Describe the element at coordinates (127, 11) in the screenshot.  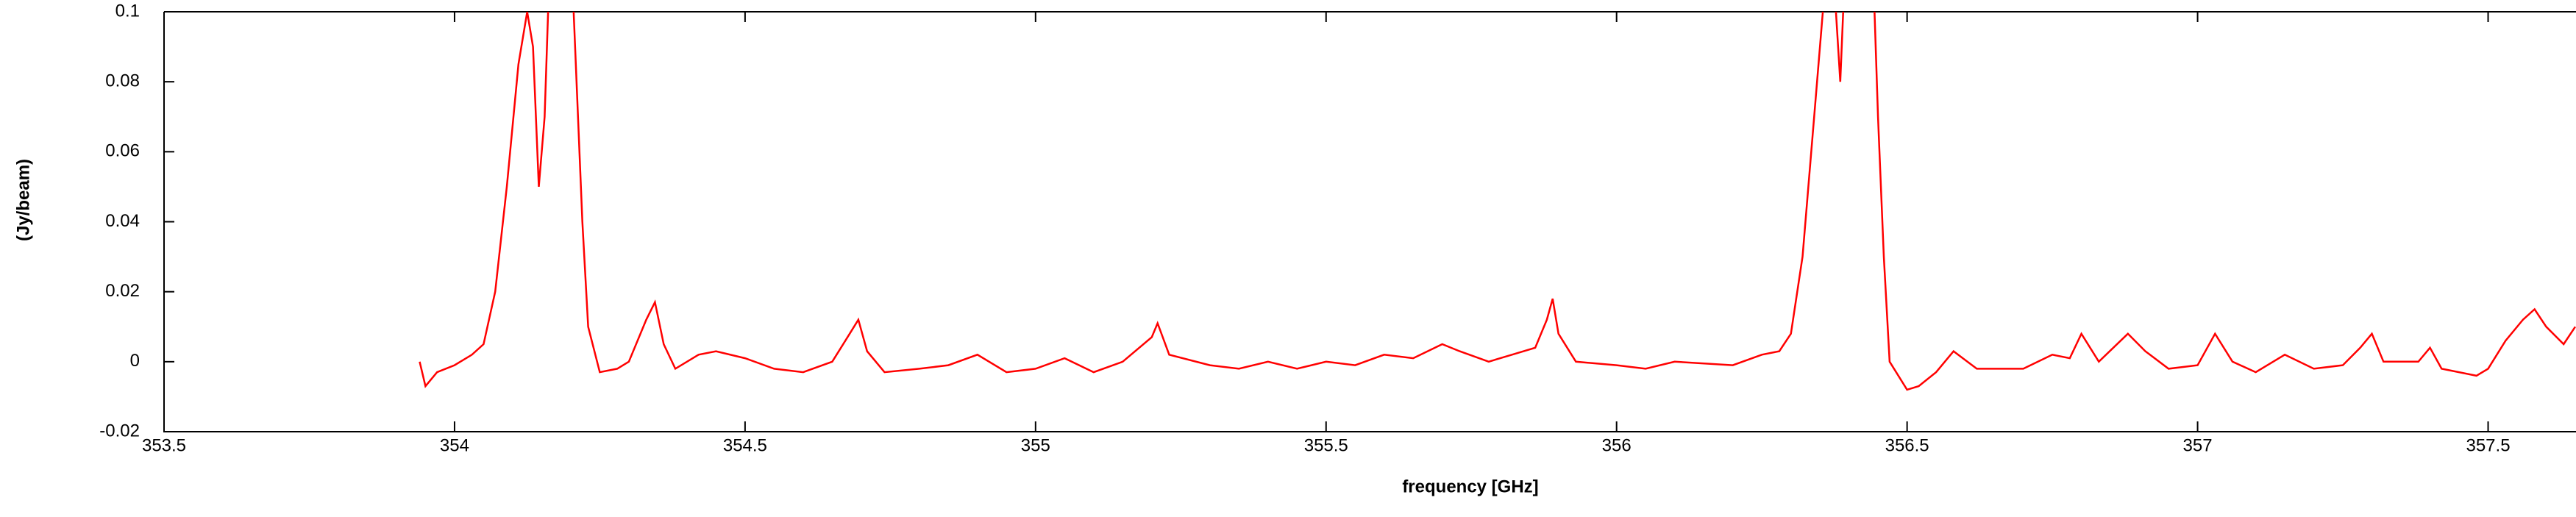
I see `y-tick-label: 0.1` at that location.